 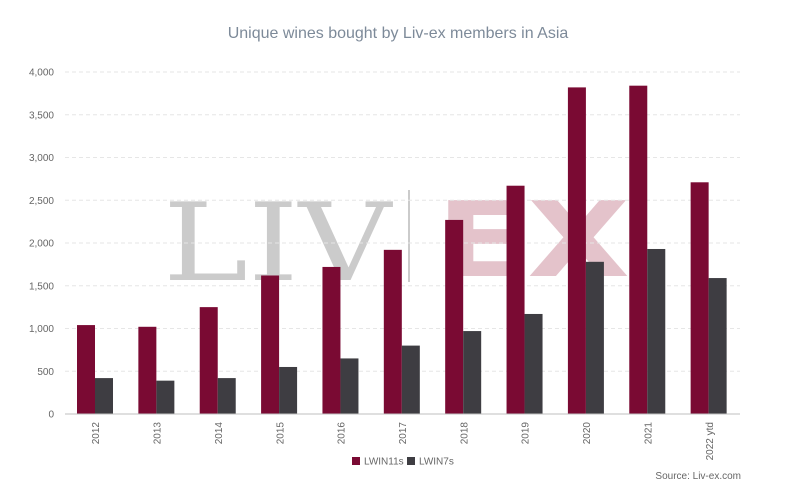 I want to click on x-tick-label: 2013, so click(x=158, y=433).